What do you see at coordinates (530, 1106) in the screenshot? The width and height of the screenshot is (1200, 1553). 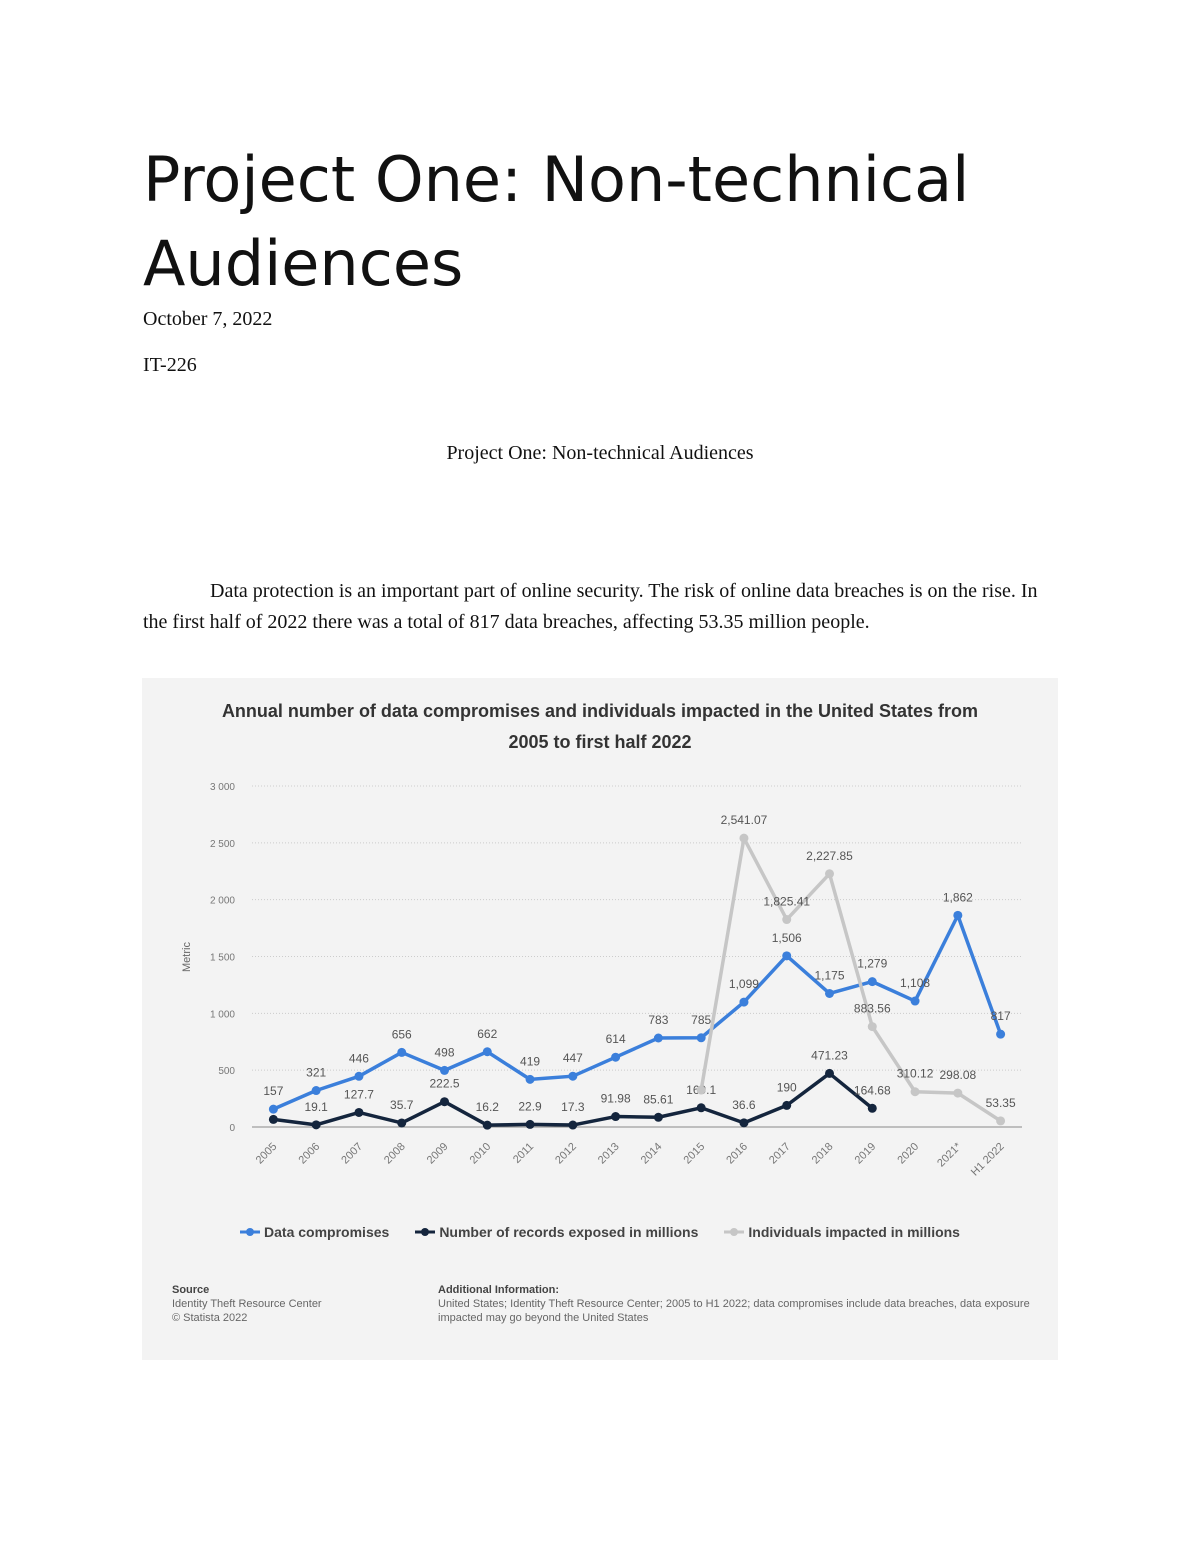 I see `data-label: 22.9` at bounding box center [530, 1106].